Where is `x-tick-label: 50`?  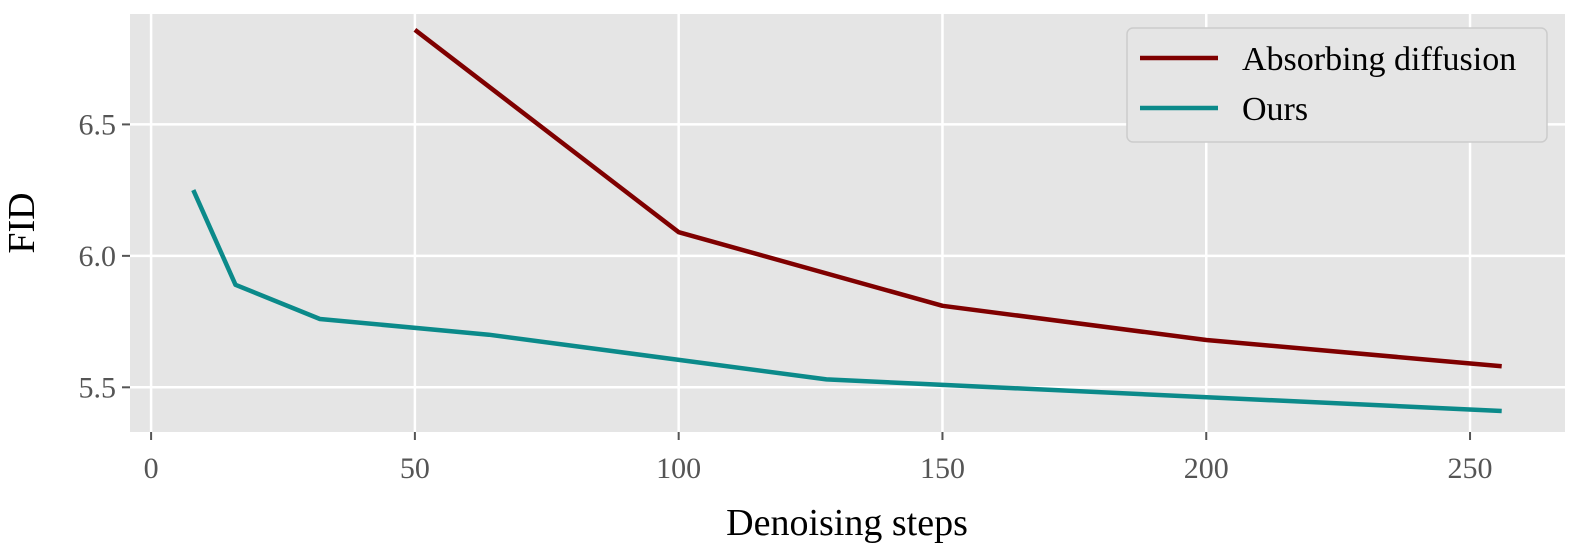 x-tick-label: 50 is located at coordinates (415, 468).